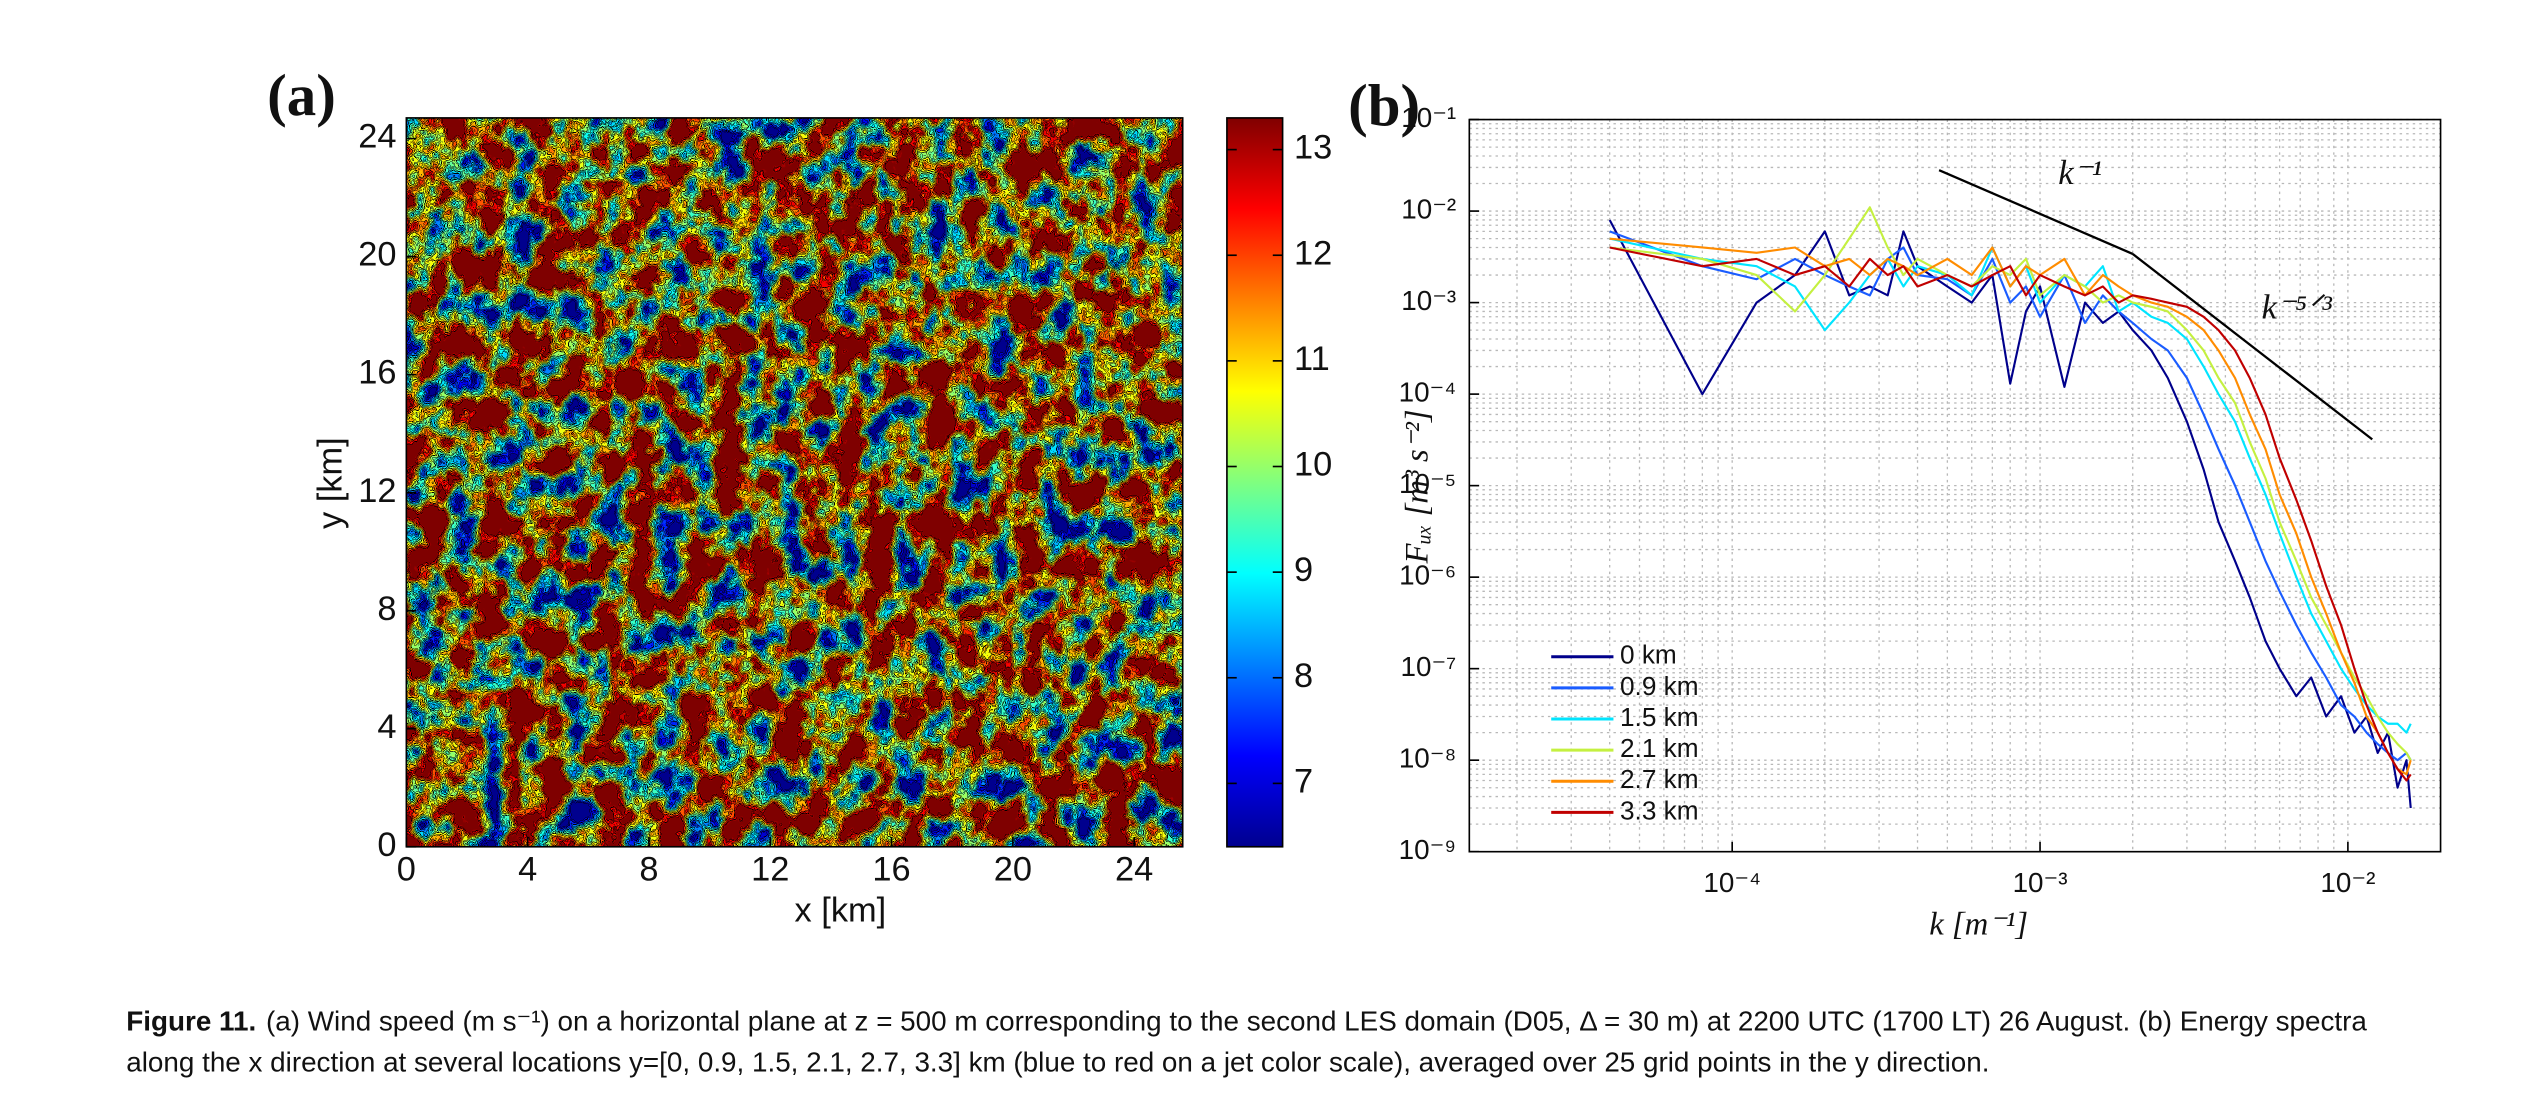  Describe the element at coordinates (406, 869) in the screenshot. I see `x-tick-label: 0` at that location.